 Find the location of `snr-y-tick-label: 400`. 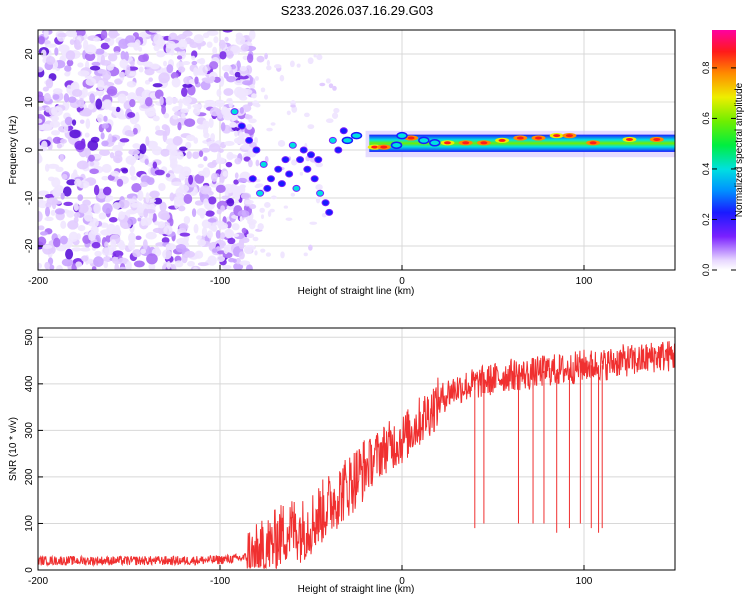

snr-y-tick-label: 400 is located at coordinates (29, 383).